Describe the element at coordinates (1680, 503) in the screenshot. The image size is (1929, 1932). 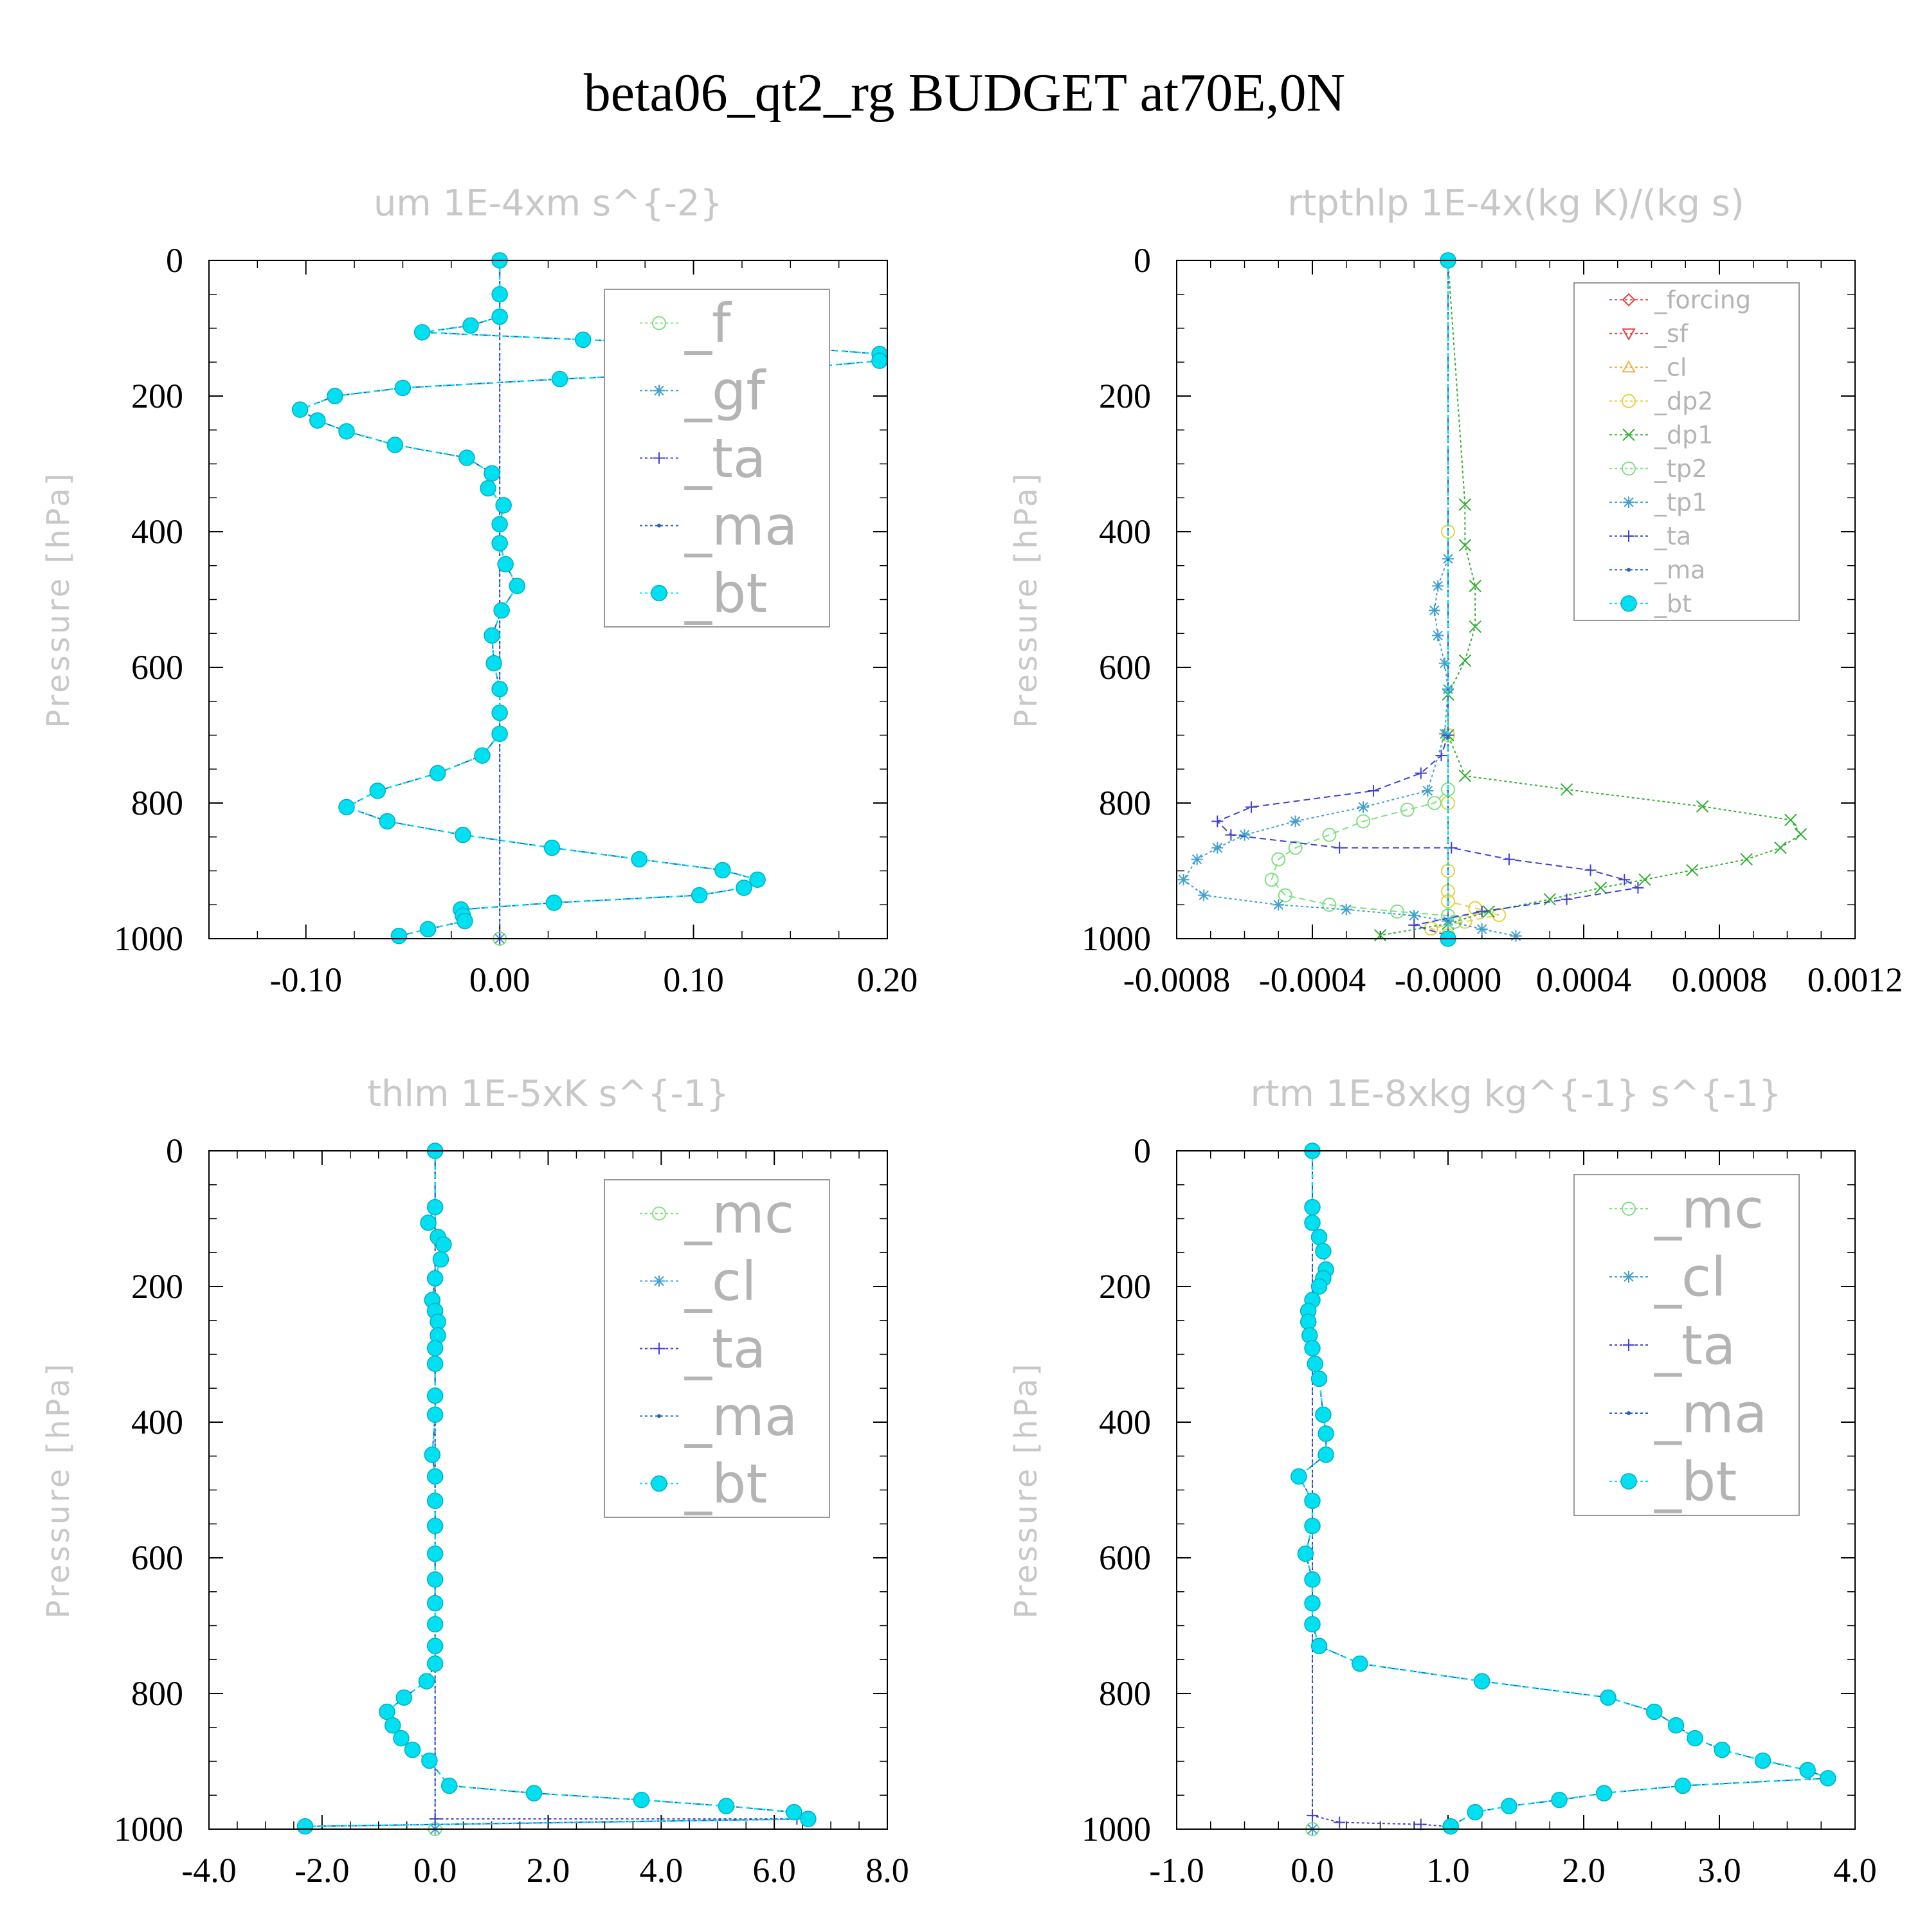
I see `legend-label: _tp1` at that location.